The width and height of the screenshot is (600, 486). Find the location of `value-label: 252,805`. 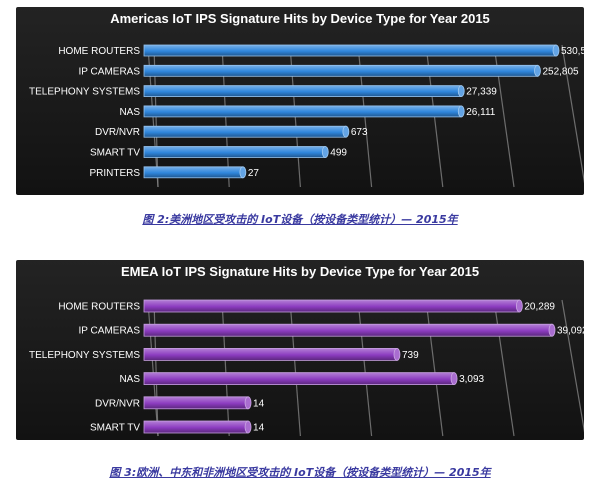

value-label: 252,805 is located at coordinates (560, 71).